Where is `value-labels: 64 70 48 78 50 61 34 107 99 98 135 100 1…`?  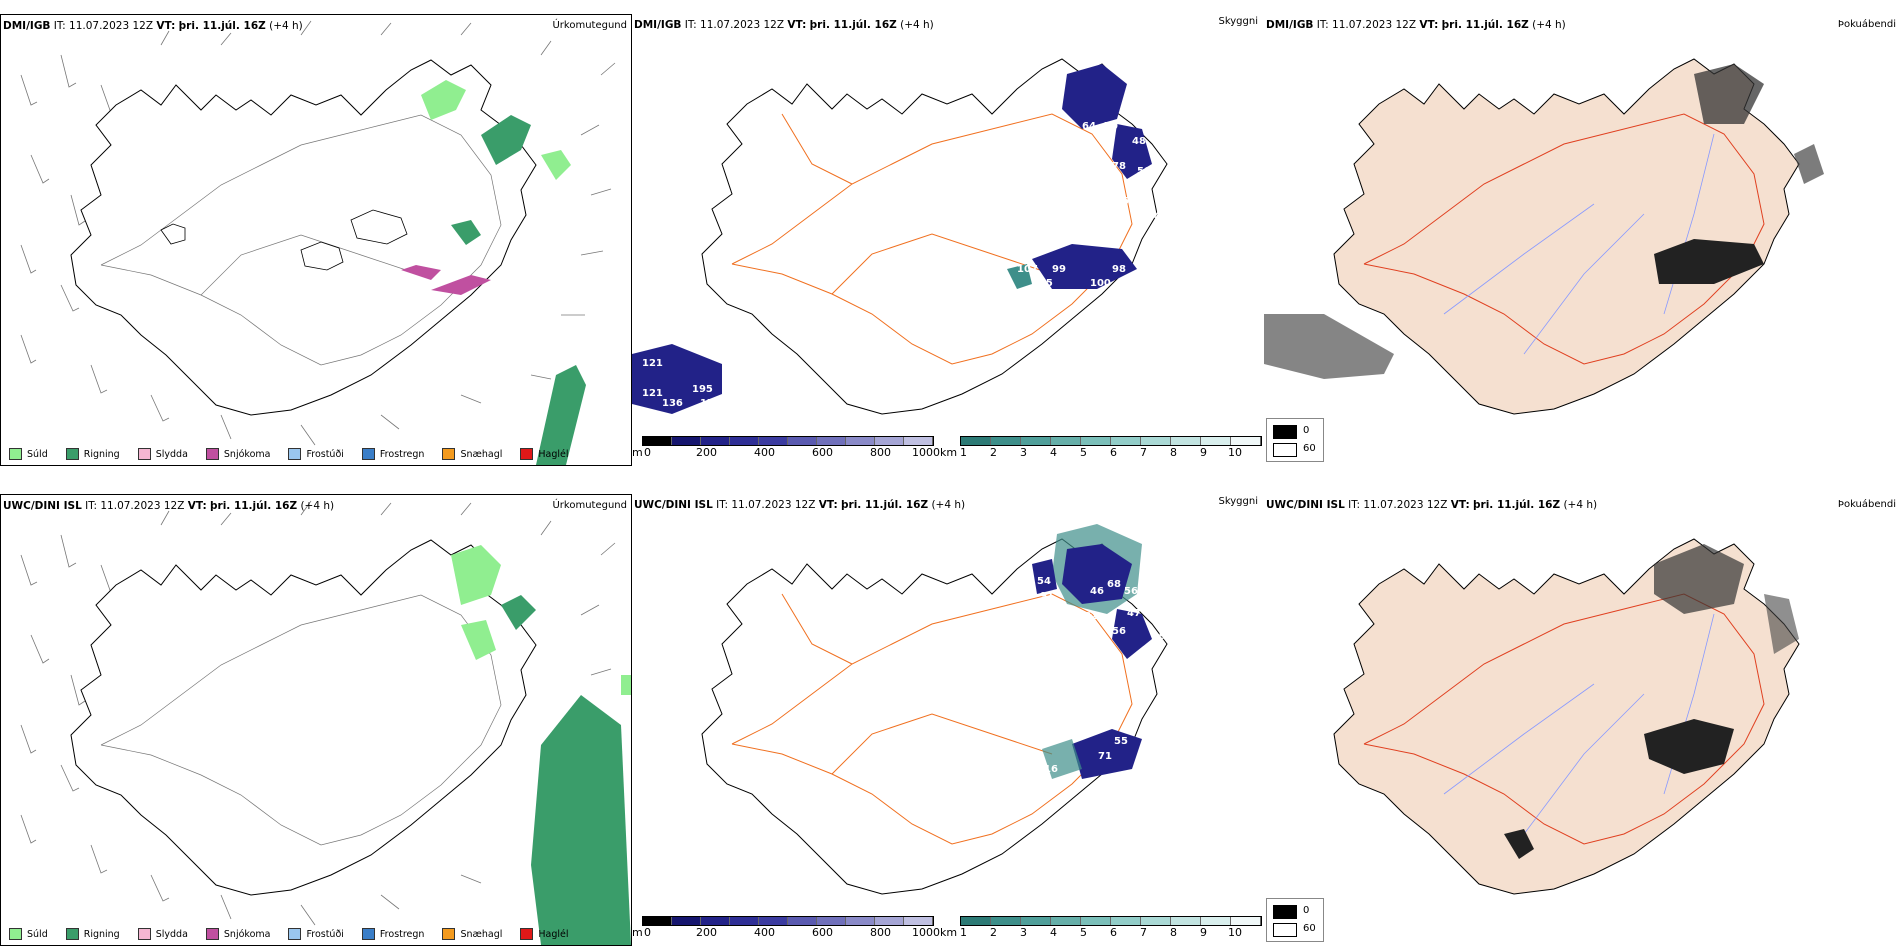
value-labels: 64 70 48 78 50 61 34 107 99 98 135 100 1… is located at coordinates (901, 265).